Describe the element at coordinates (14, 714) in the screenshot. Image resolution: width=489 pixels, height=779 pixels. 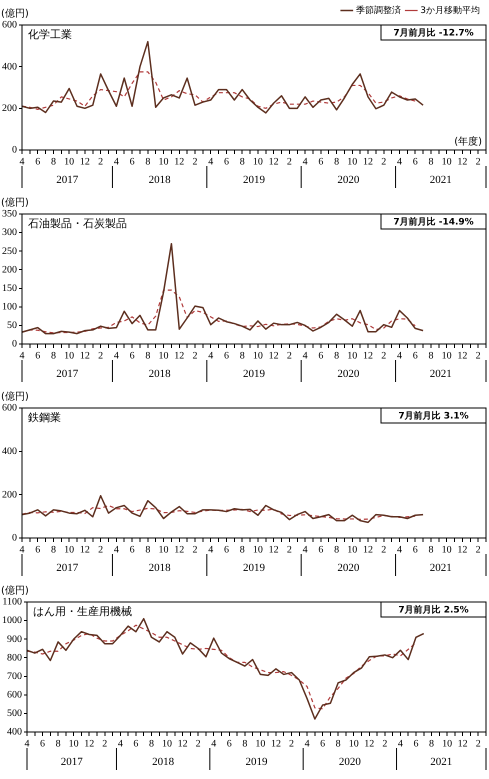
I see `y-tick-label: 500` at that location.